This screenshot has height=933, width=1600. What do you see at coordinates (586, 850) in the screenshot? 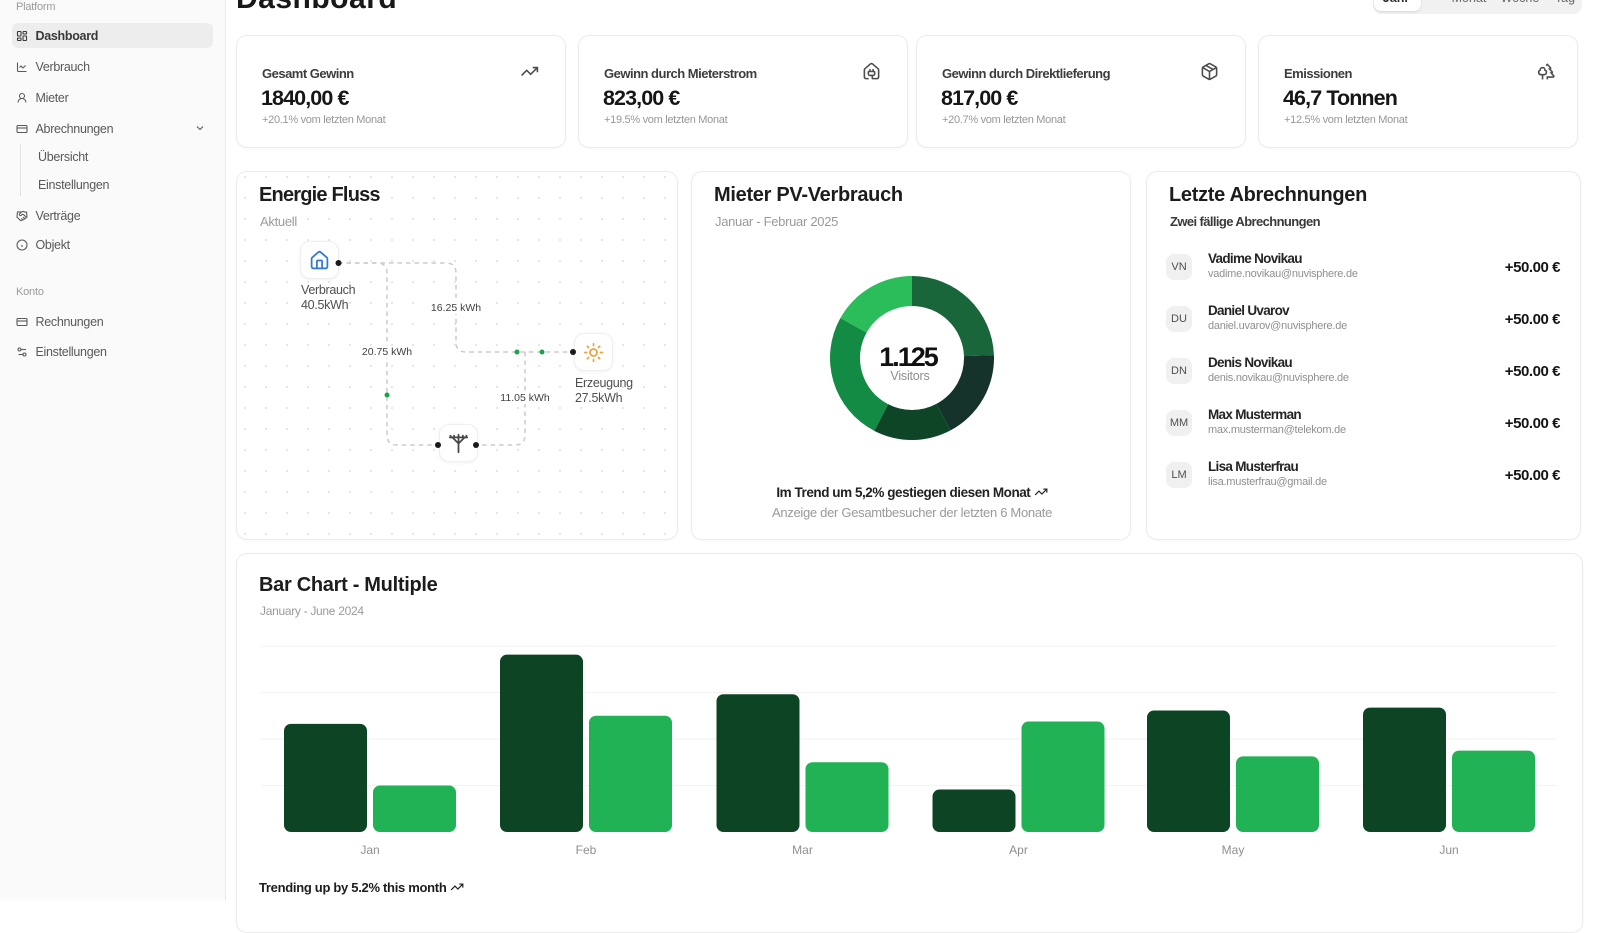
I see `svg-text: Feb` at bounding box center [586, 850].